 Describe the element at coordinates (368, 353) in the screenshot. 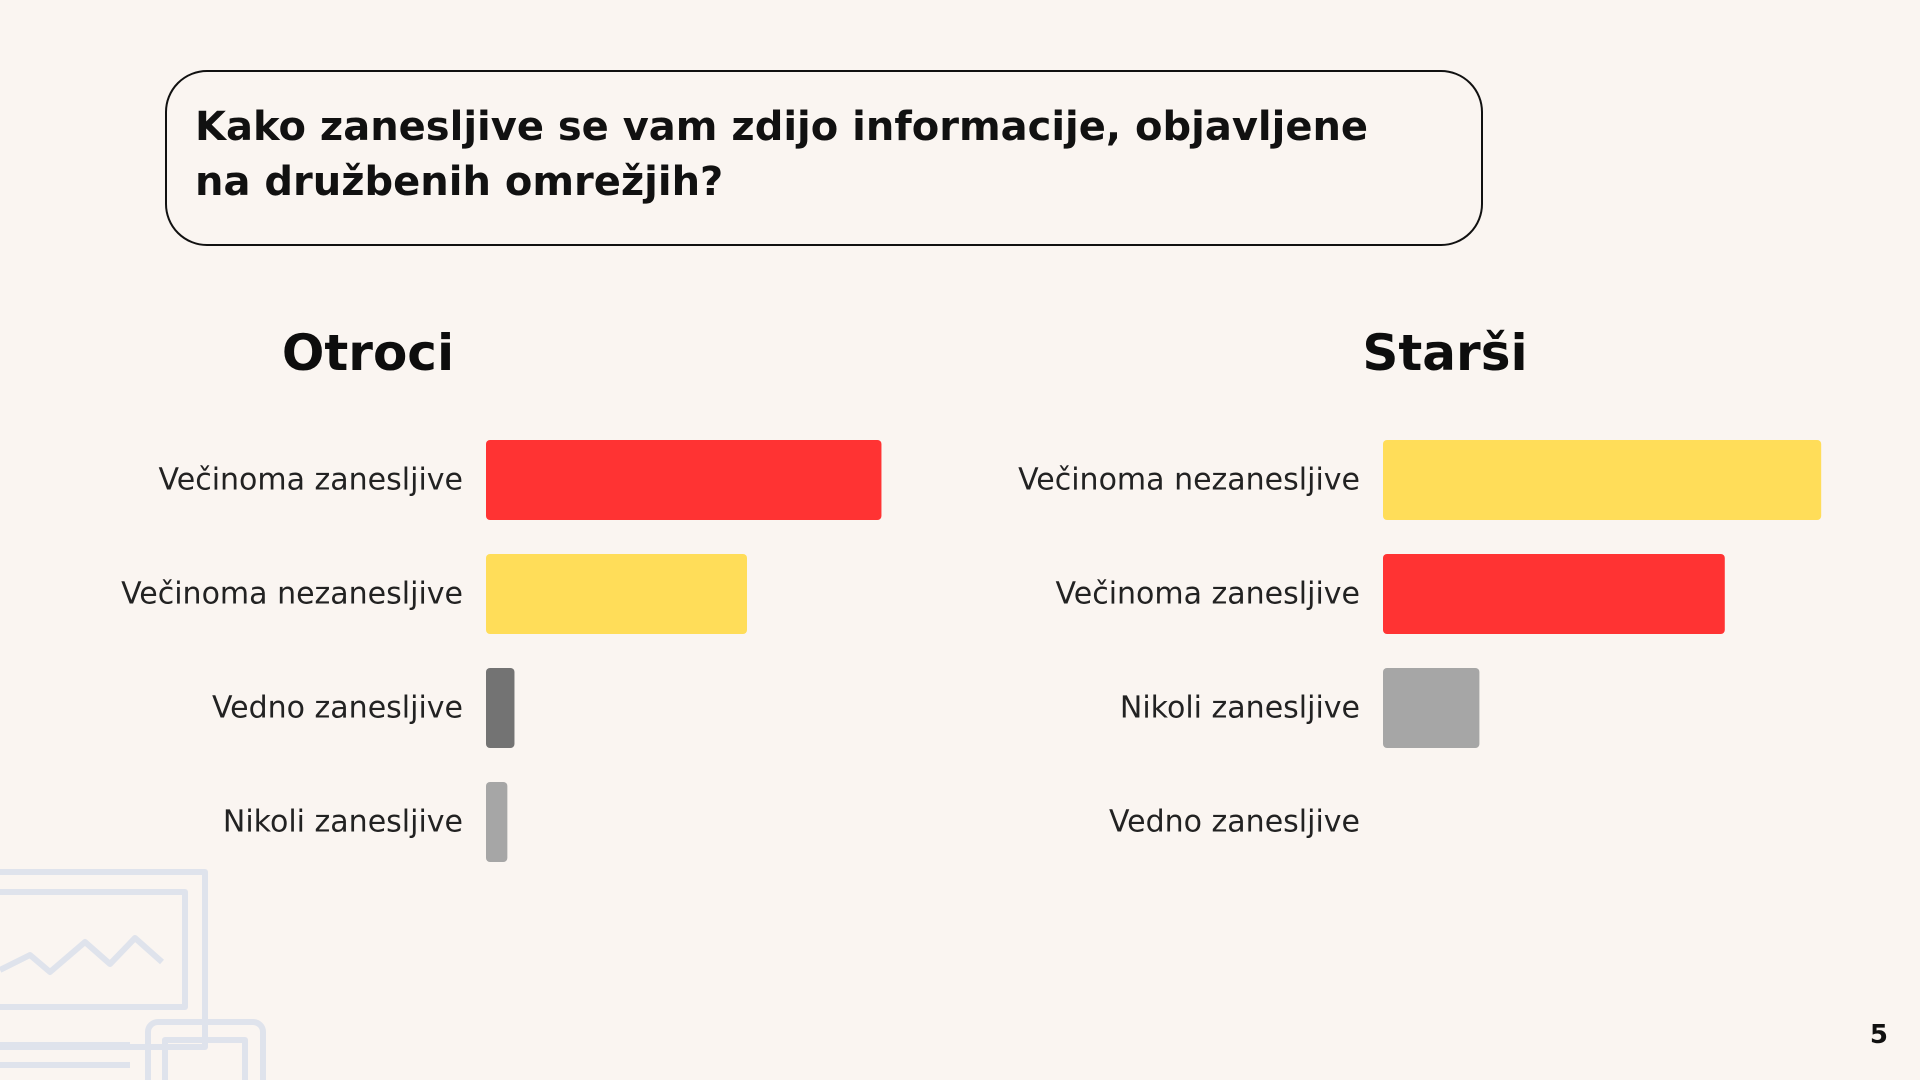

I see `chart-title-otroci: Otroci` at that location.